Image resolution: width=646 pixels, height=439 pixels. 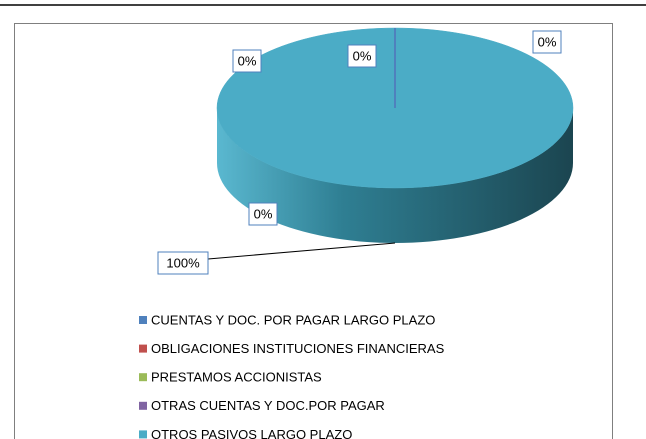 I want to click on leader-line, so click(x=301, y=251).